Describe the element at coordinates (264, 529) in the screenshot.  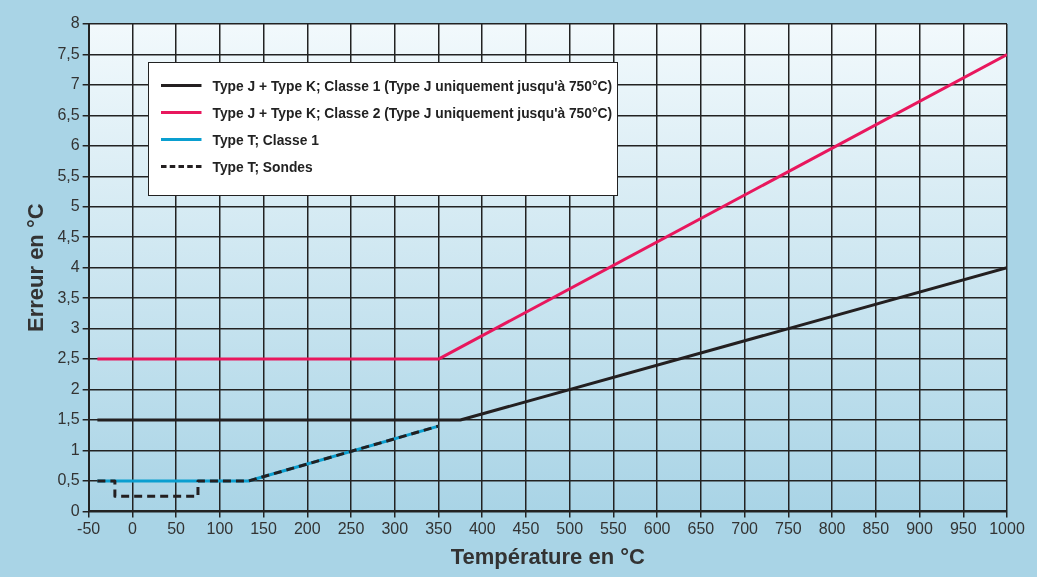
I see `x-tick-label: 150` at that location.